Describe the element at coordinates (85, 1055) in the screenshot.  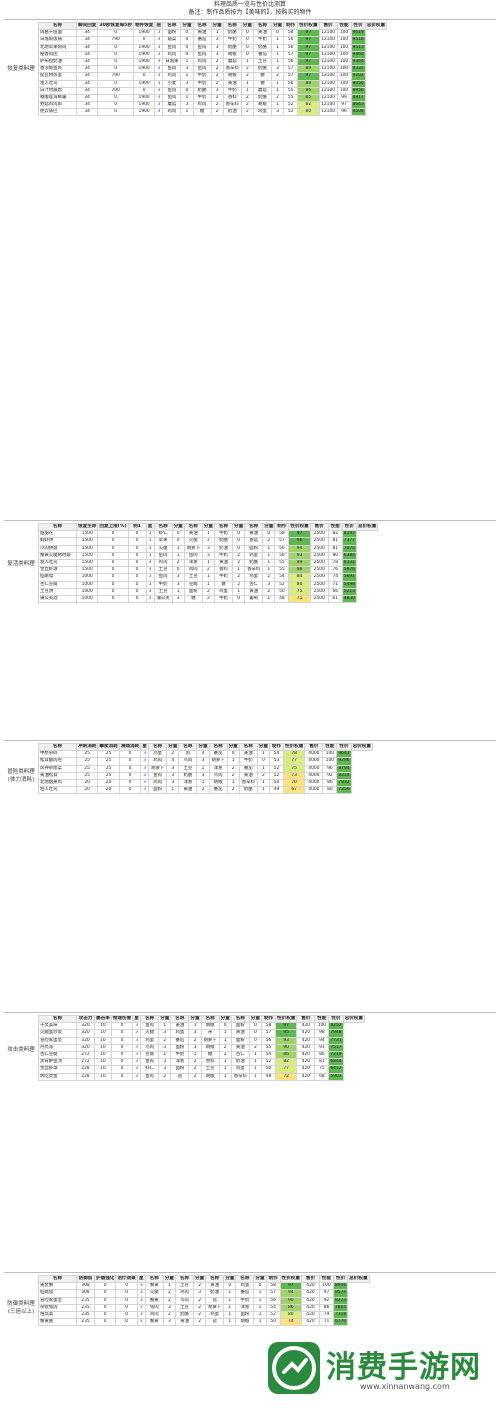
I see `table-cell: 272` at that location.